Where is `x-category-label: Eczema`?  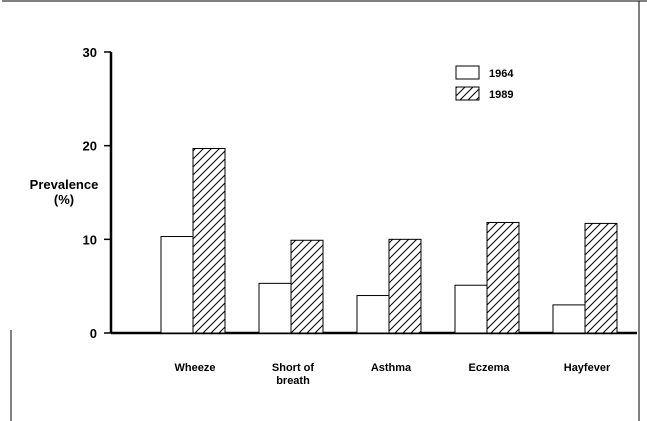
x-category-label: Eczema is located at coordinates (490, 368).